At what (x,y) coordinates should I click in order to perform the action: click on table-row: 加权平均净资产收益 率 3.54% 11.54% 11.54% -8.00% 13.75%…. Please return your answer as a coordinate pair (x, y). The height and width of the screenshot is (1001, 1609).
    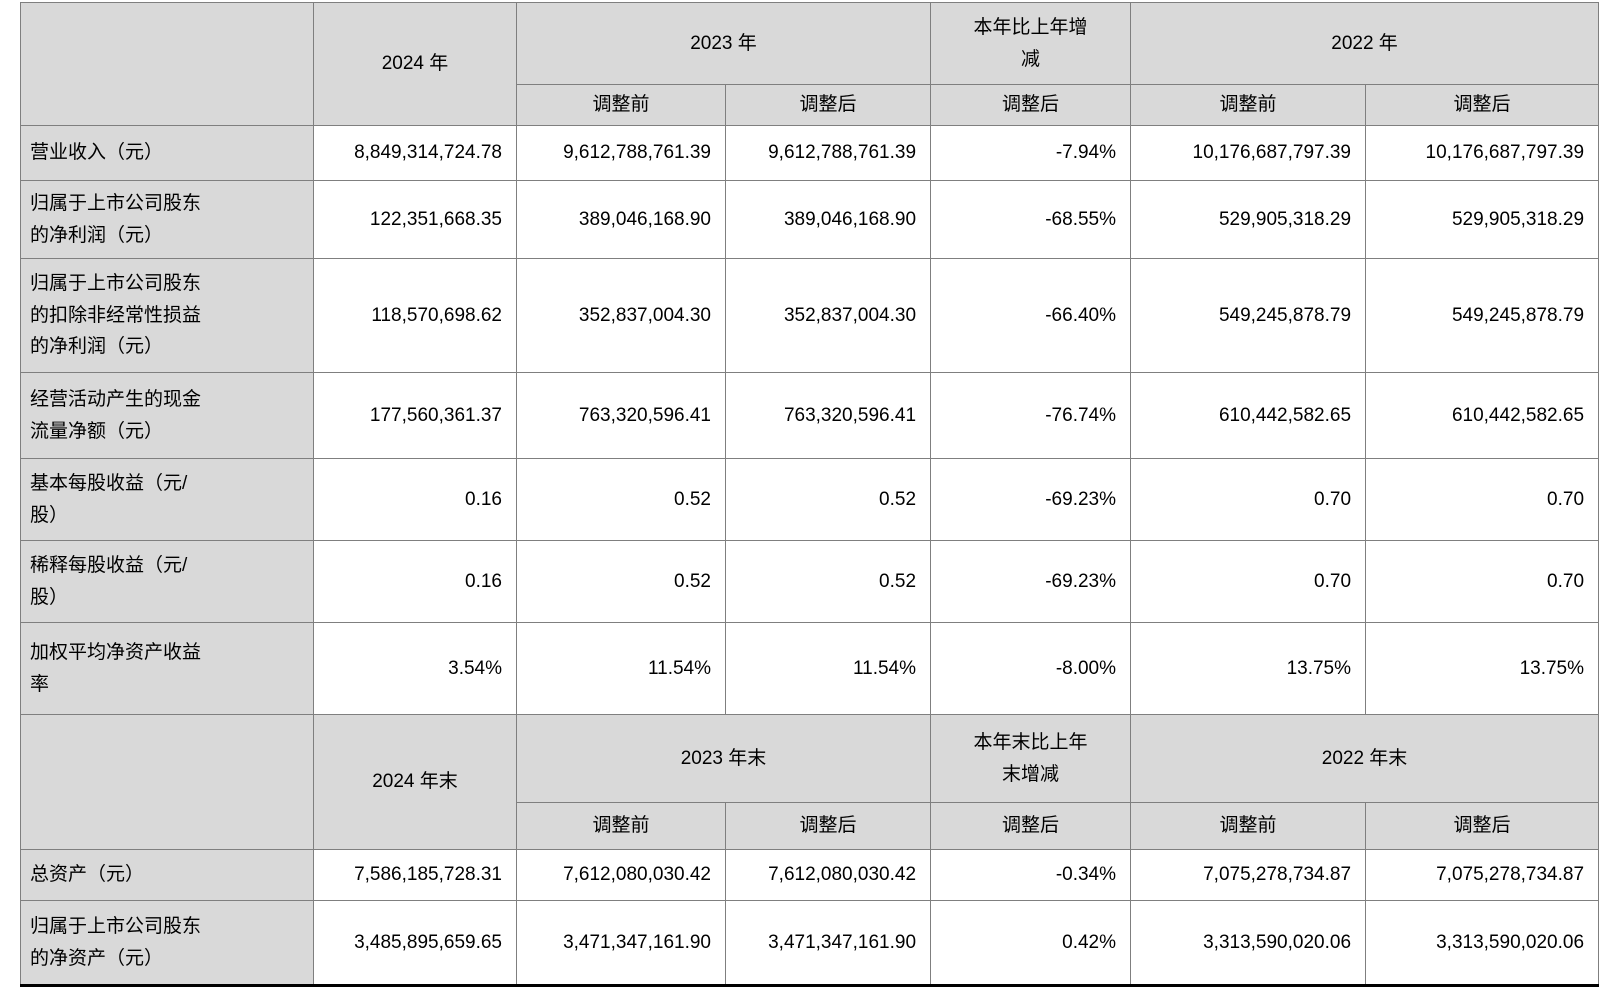
    Looking at the image, I should click on (810, 668).